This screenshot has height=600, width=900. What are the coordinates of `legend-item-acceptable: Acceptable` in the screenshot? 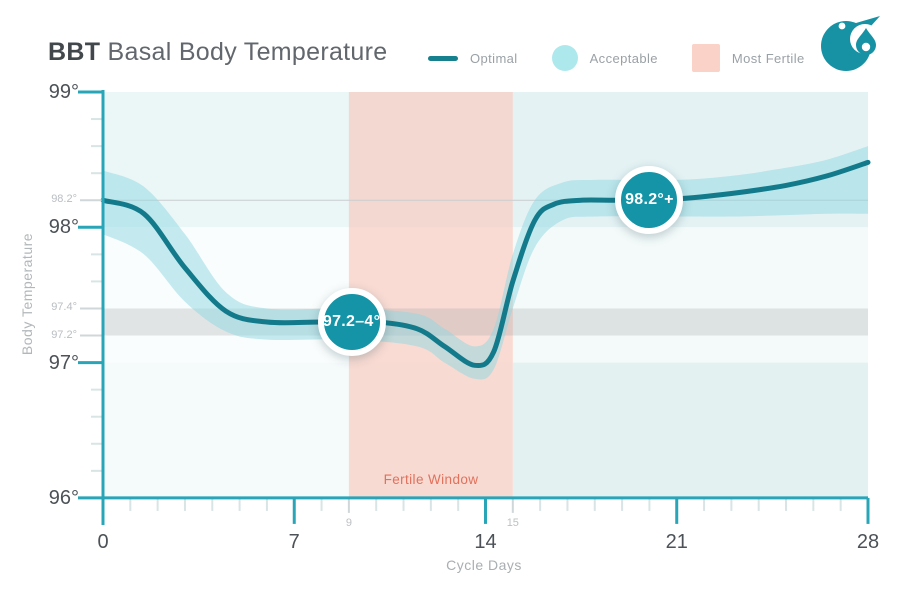 It's located at (604, 58).